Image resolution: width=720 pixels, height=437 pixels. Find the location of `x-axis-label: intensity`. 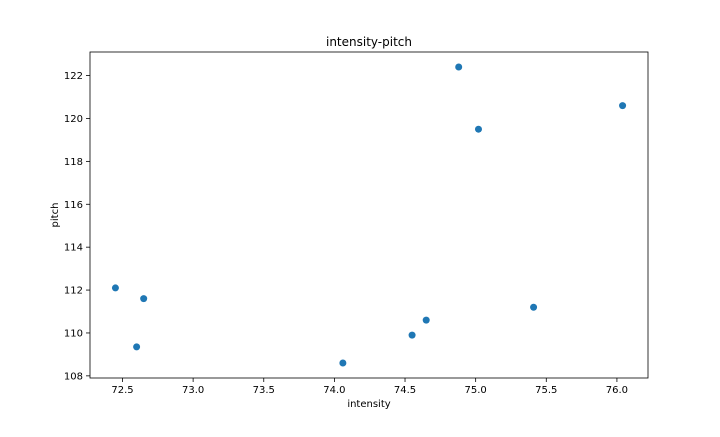

x-axis-label: intensity is located at coordinates (368, 404).